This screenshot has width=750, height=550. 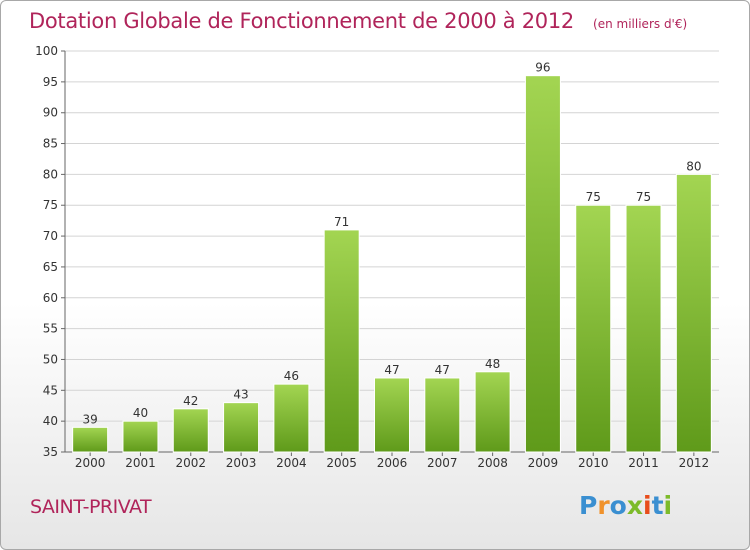 I want to click on logo-letter: x, so click(x=634, y=505).